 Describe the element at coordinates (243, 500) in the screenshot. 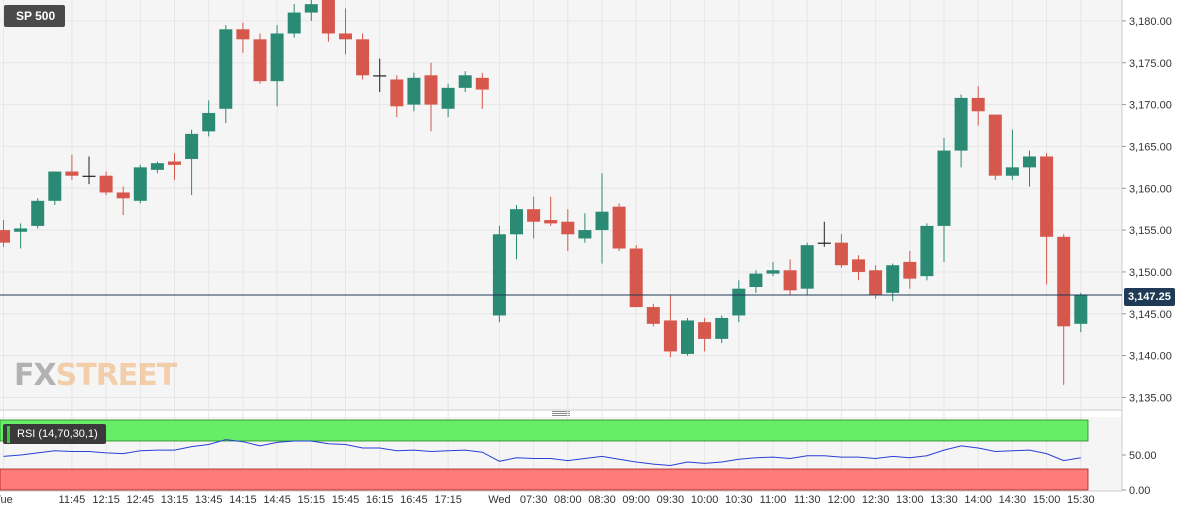

I see `x-tick-label: 14:15` at that location.